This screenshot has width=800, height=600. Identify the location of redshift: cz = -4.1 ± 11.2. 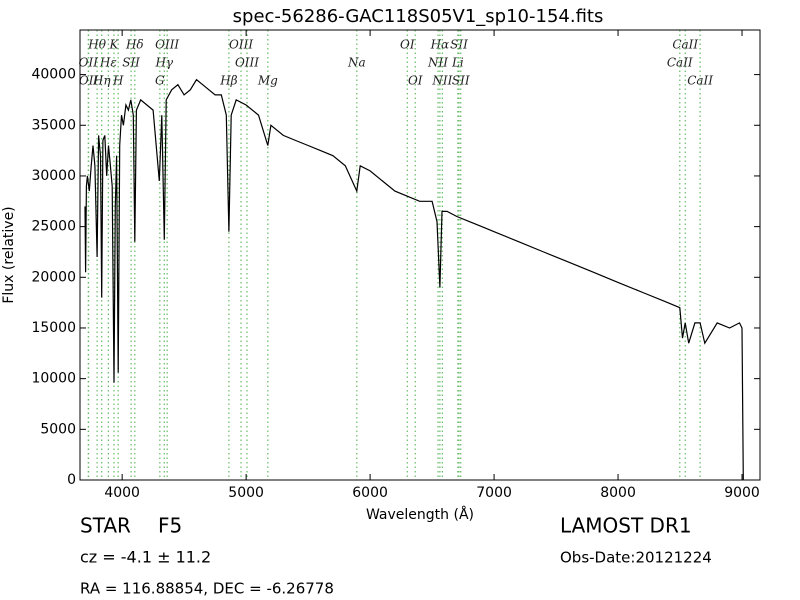
(145, 557).